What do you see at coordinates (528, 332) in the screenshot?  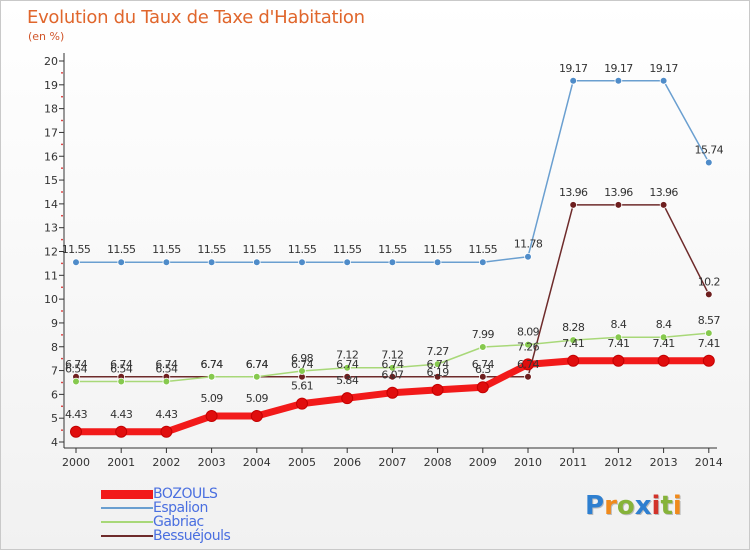 I see `data-label-gabriac: 8.09` at bounding box center [528, 332].